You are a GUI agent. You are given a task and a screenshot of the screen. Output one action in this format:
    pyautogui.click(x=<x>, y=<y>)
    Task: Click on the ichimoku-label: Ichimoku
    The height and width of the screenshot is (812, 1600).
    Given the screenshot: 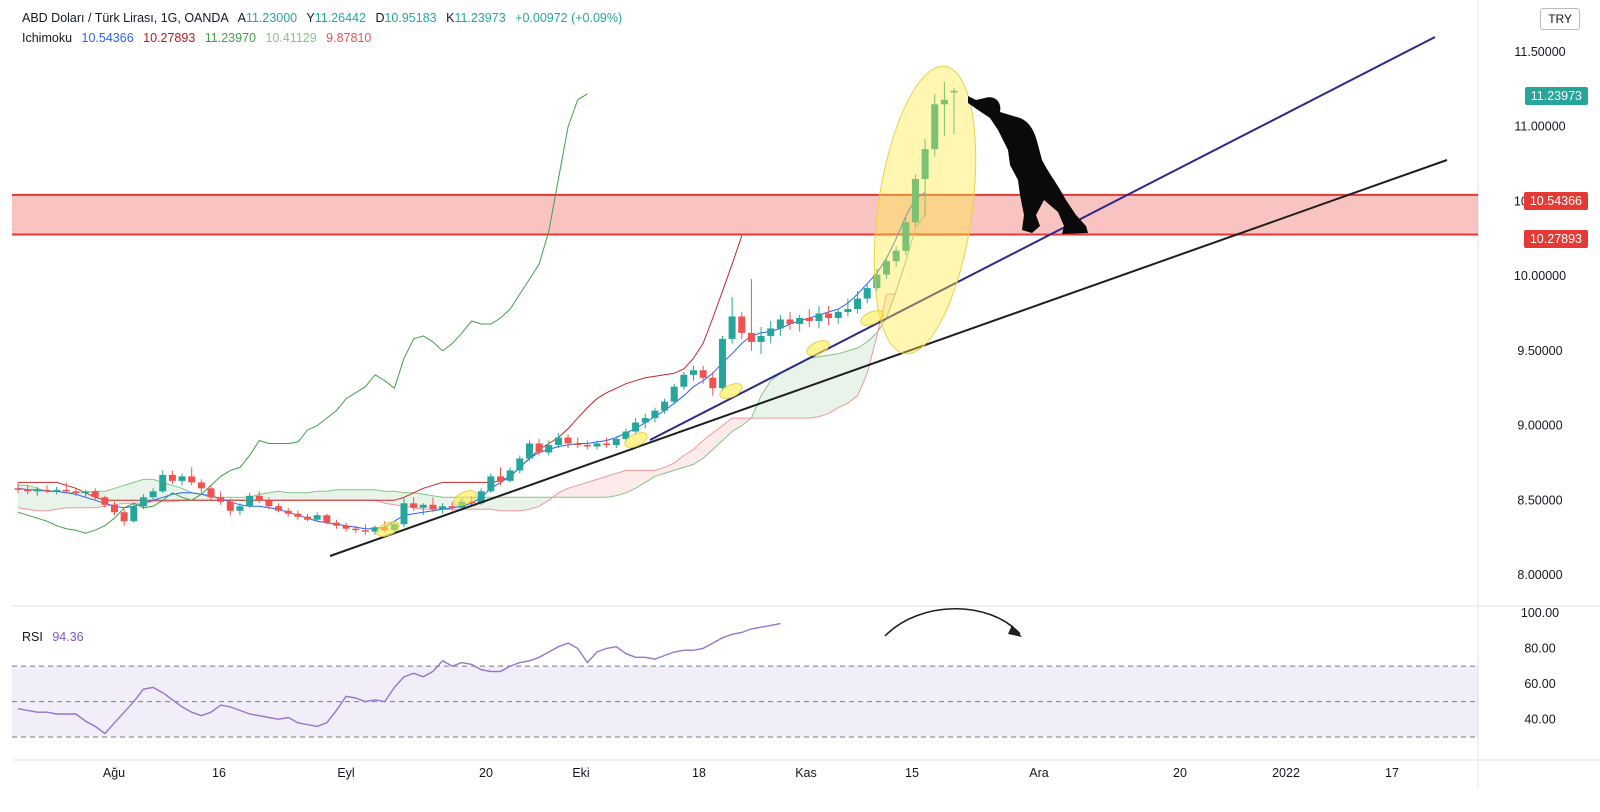 What is the action you would take?
    pyautogui.click(x=47, y=38)
    